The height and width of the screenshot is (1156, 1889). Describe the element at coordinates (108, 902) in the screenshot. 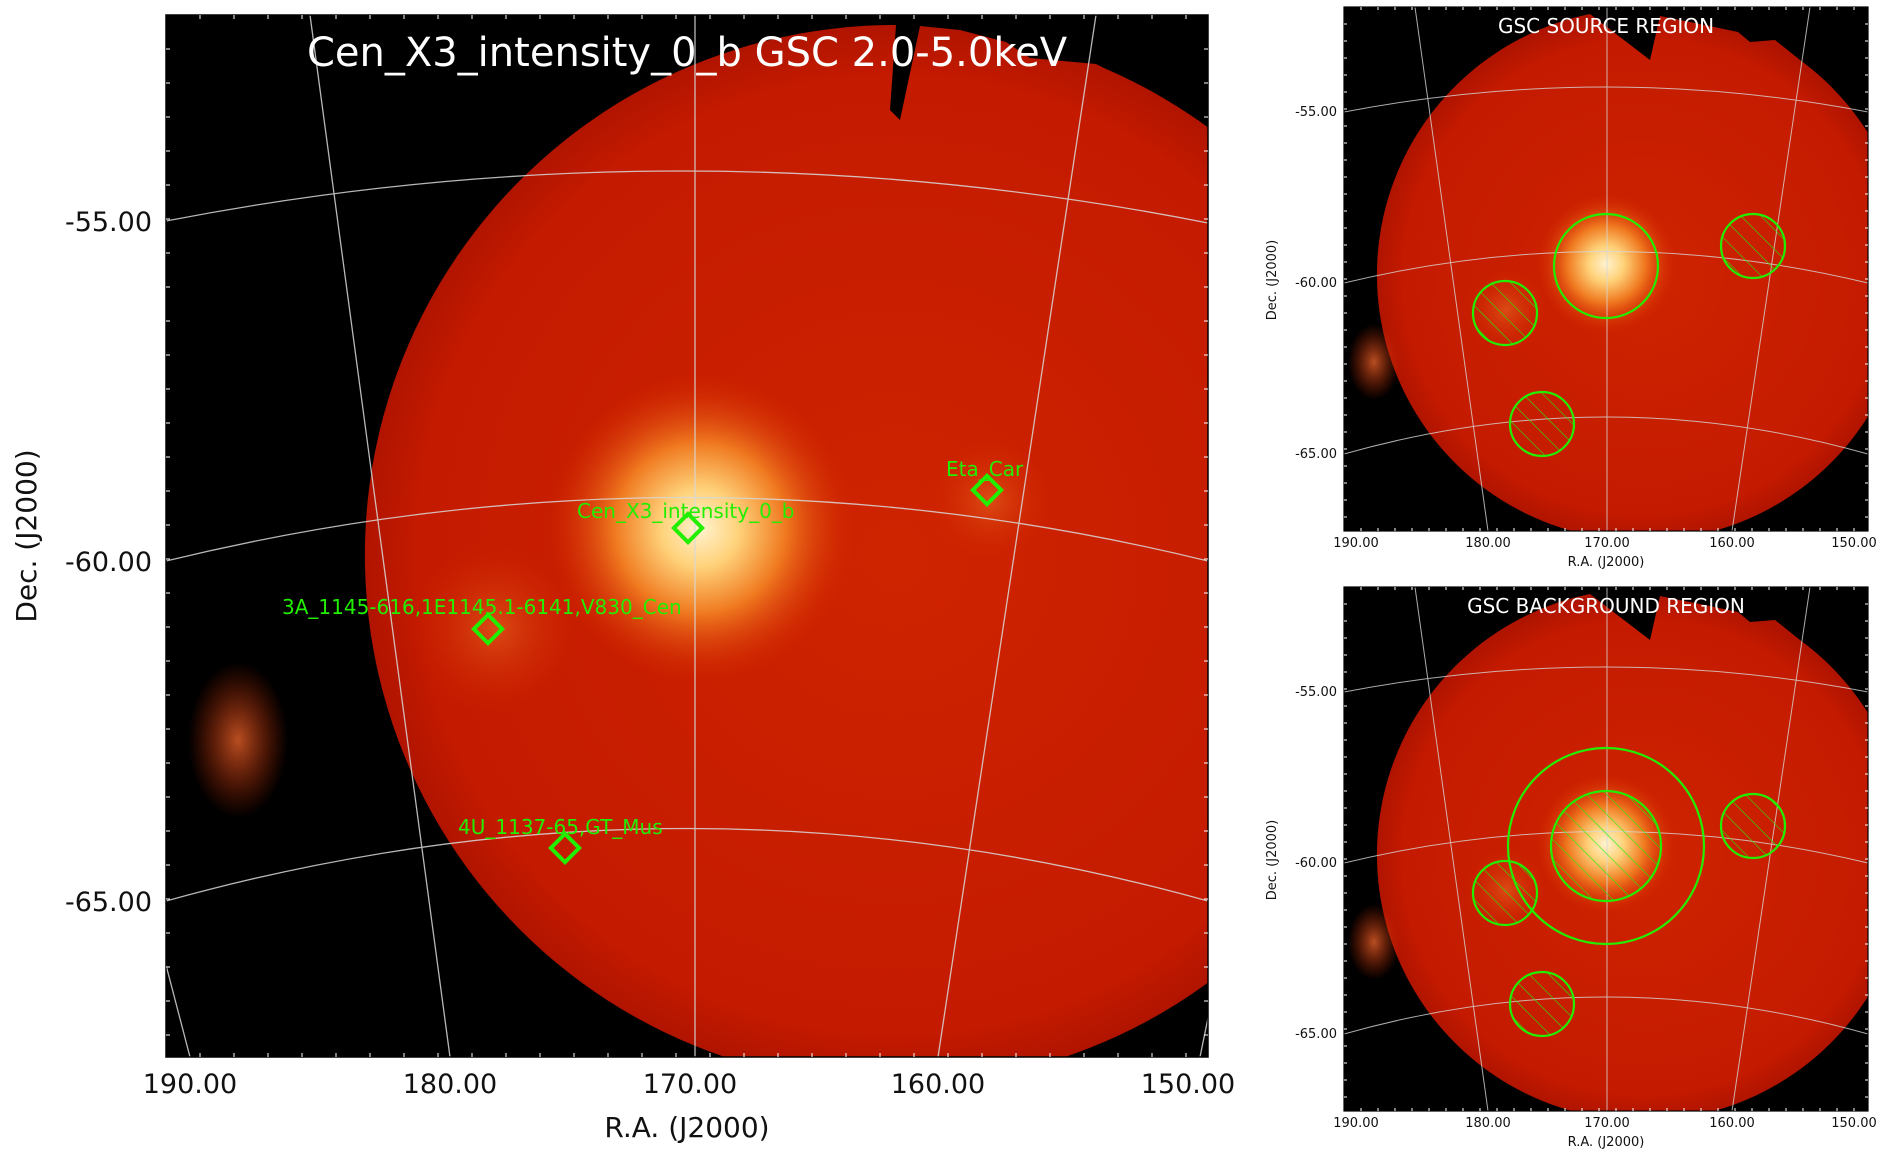

I see `main-y-tick-65: -65.00` at that location.